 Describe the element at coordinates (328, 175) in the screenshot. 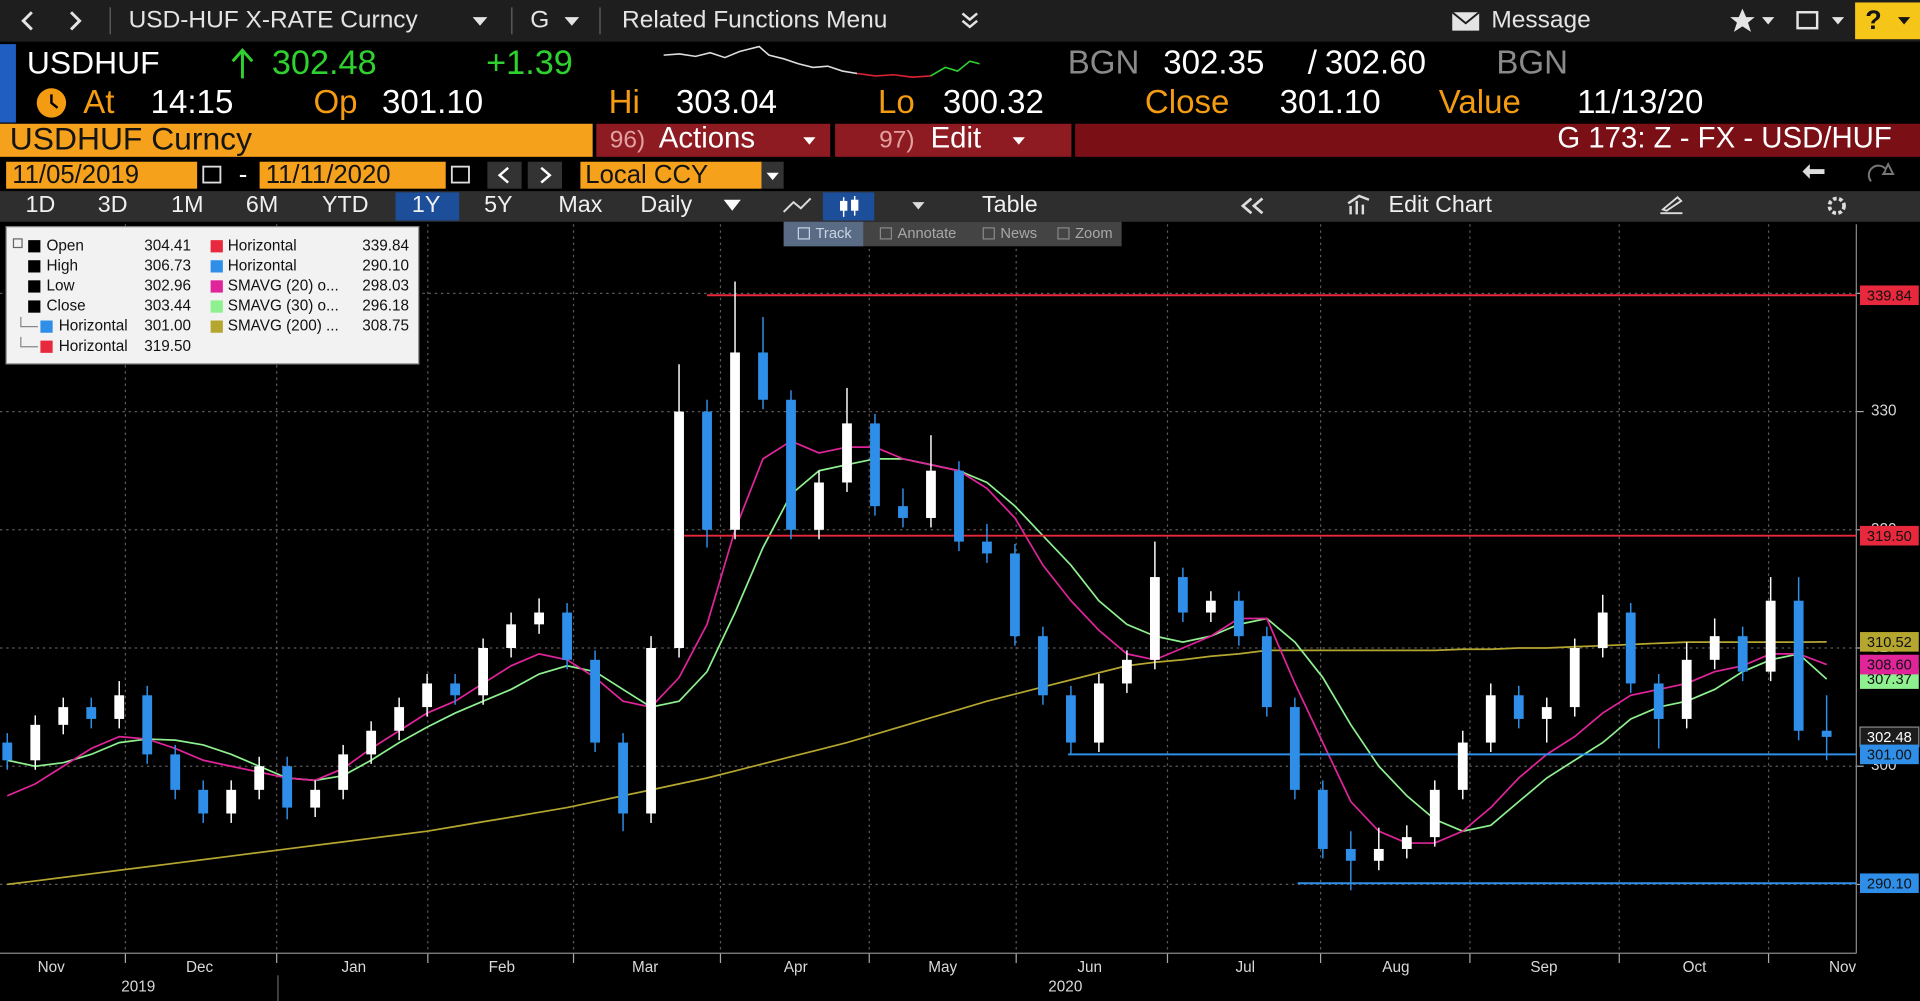

I see `end-date: 11/11/2020` at that location.